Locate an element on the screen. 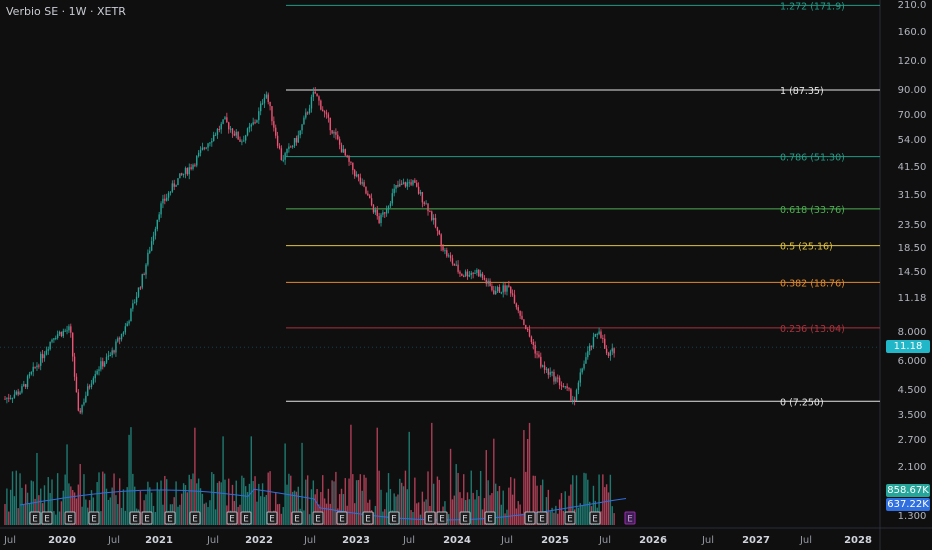 The width and height of the screenshot is (932, 550). time-axis-label: 2028 is located at coordinates (858, 540).